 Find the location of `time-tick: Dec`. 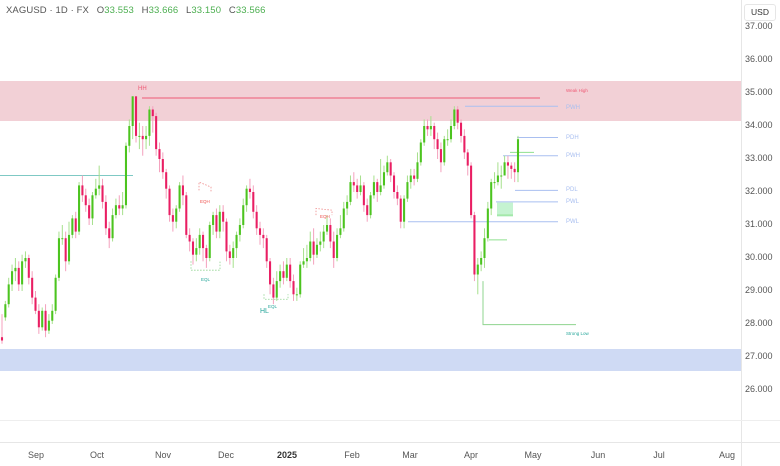

time-tick: Dec is located at coordinates (226, 455).